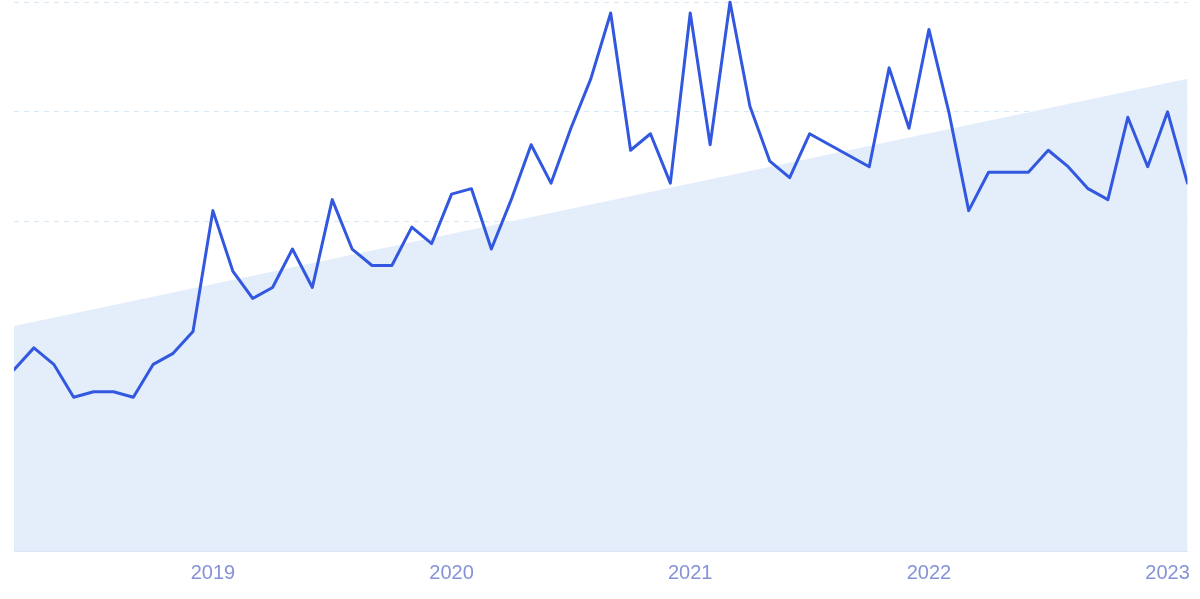 The height and width of the screenshot is (599, 1200). What do you see at coordinates (690, 571) in the screenshot?
I see `x-tick-label: 2021` at bounding box center [690, 571].